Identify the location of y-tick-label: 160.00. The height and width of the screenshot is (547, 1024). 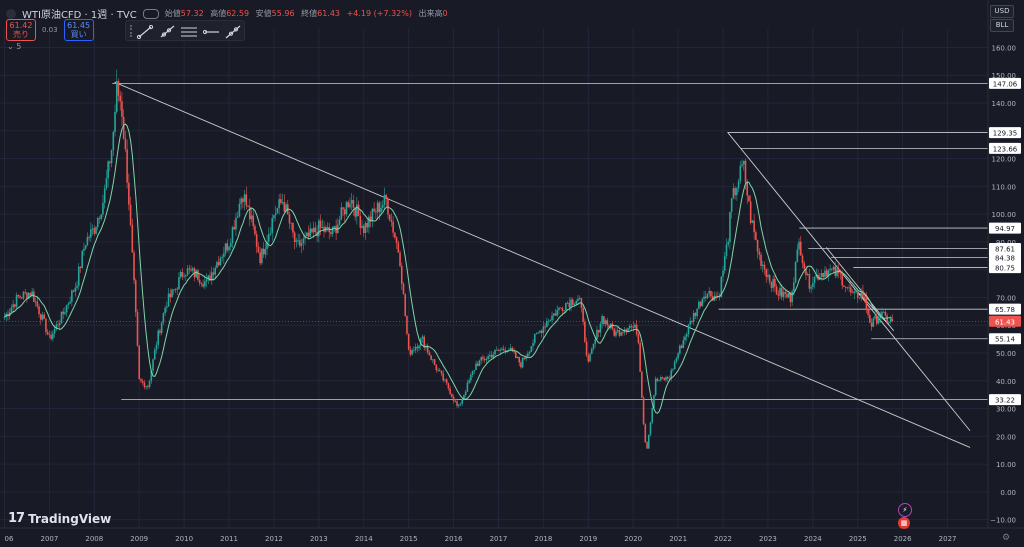
(1004, 48).